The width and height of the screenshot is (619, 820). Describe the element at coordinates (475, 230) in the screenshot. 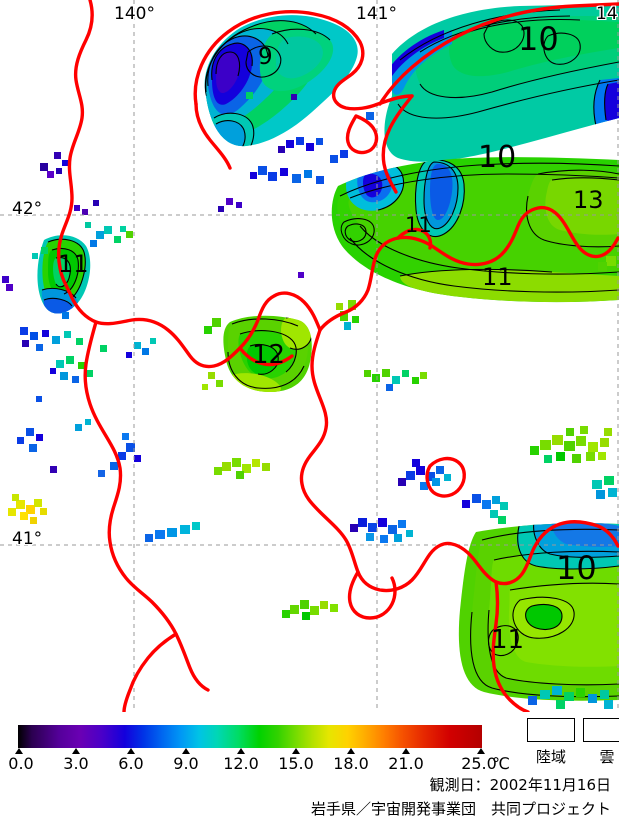

I see `sst-region-mid-shelf` at that location.